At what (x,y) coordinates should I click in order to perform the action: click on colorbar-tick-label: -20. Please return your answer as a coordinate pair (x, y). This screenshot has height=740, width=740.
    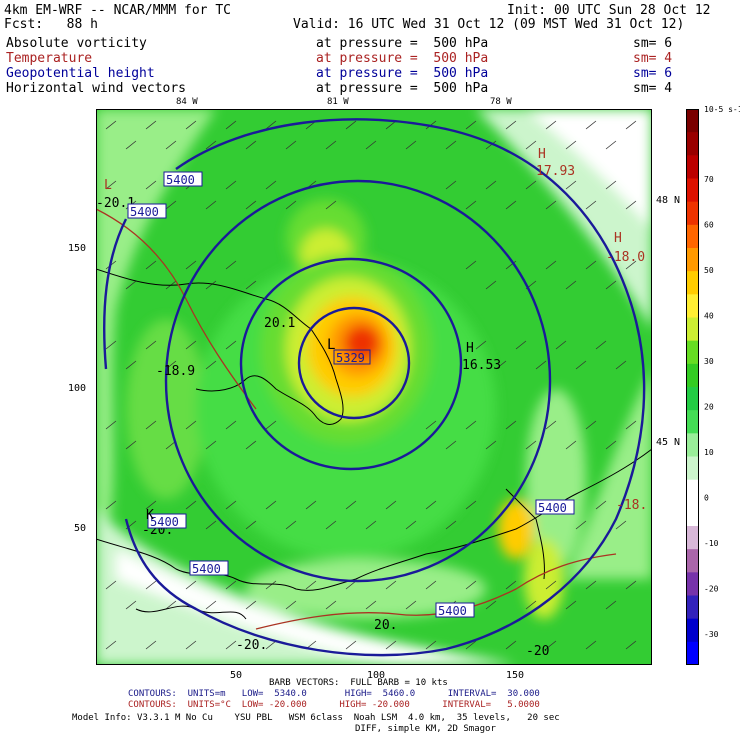
    Looking at the image, I should click on (711, 589).